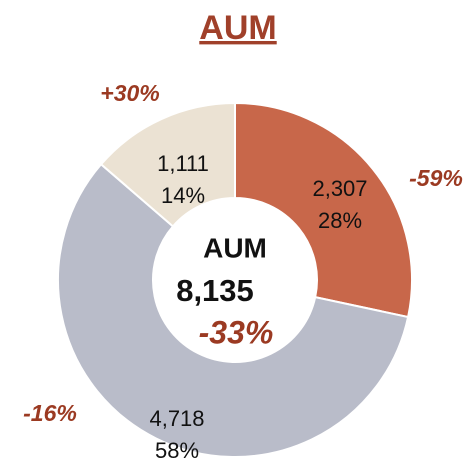 The width and height of the screenshot is (473, 469). Describe the element at coordinates (183, 195) in the screenshot. I see `share-label: 14%` at that location.